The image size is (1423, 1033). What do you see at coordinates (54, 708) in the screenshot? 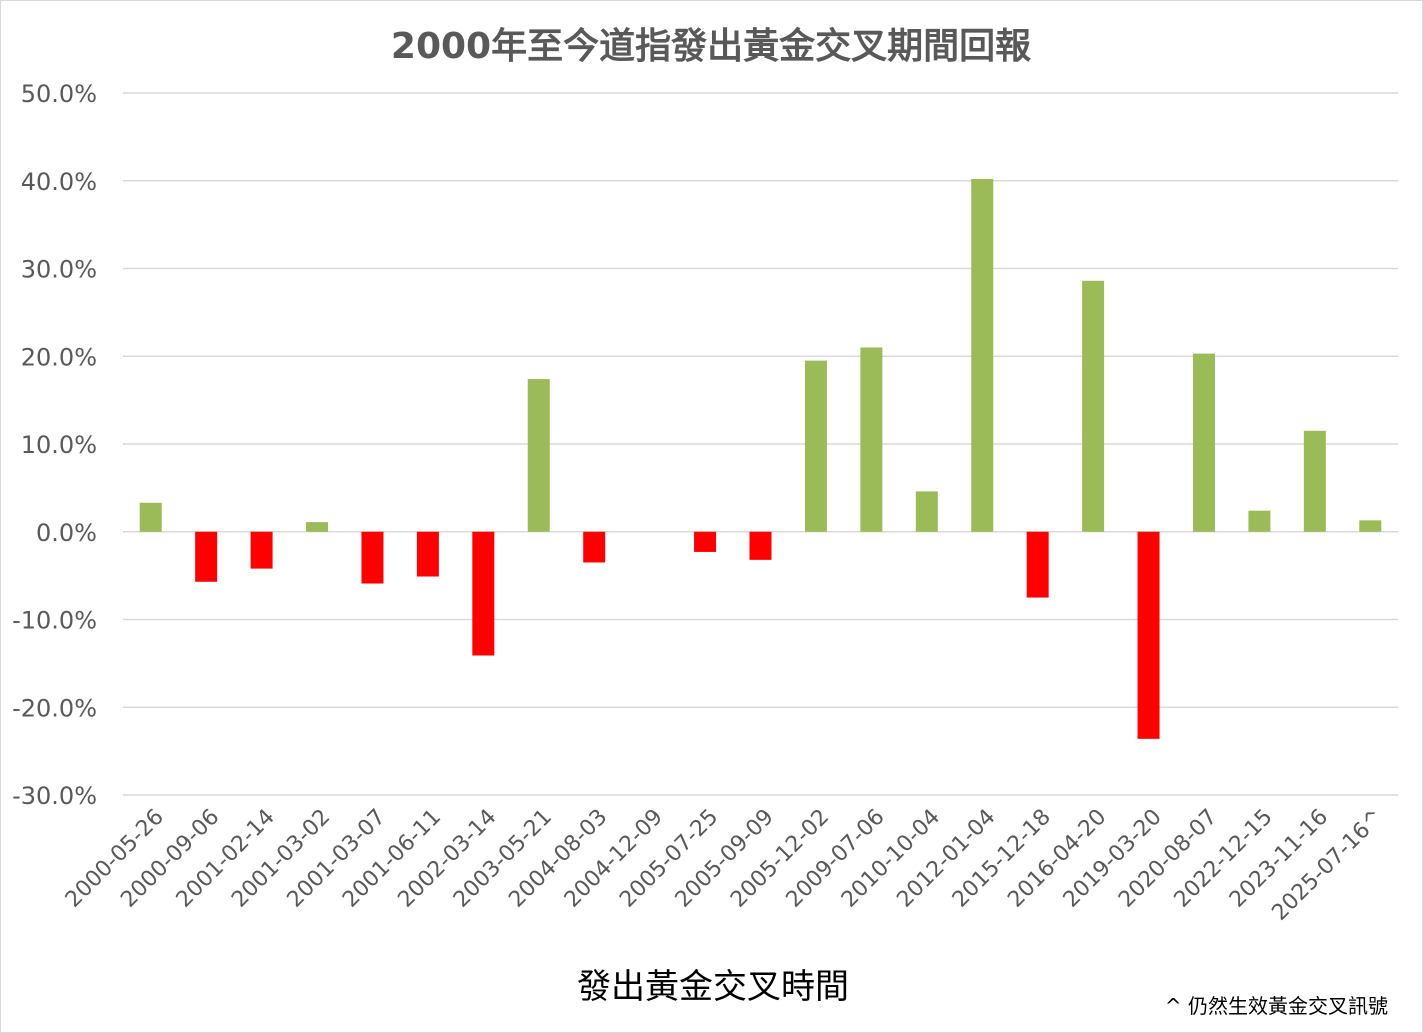
I see `y-tick-label: -20.0%` at bounding box center [54, 708].